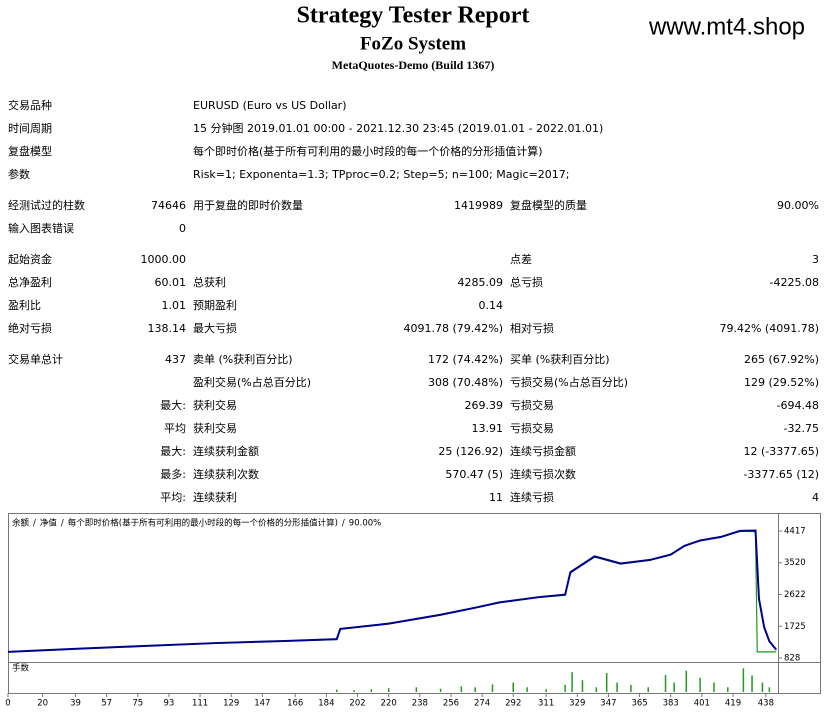 The height and width of the screenshot is (712, 839). What do you see at coordinates (252, 382) in the screenshot?
I see `cell-label: 盈利交易(%占总百分比)` at bounding box center [252, 382].